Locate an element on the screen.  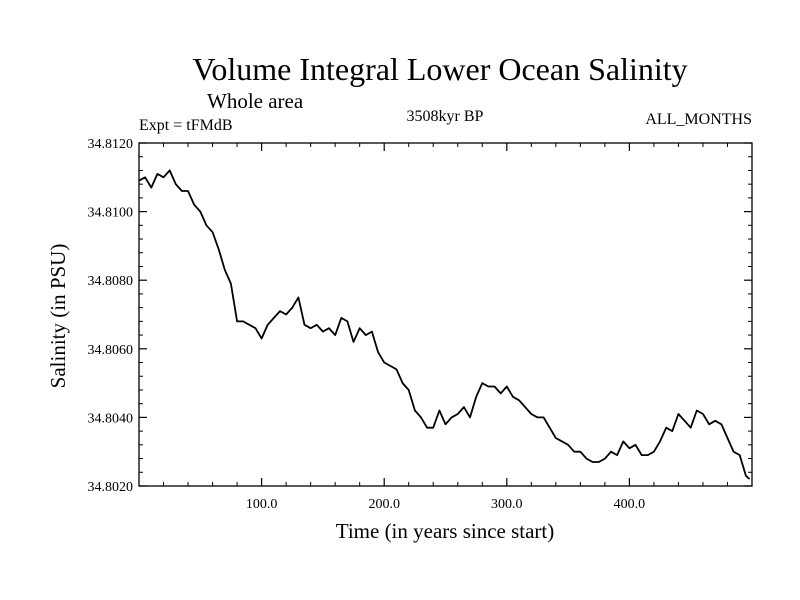
chart-title: Volume Integral Lower Ocean Salinity is located at coordinates (439, 69).